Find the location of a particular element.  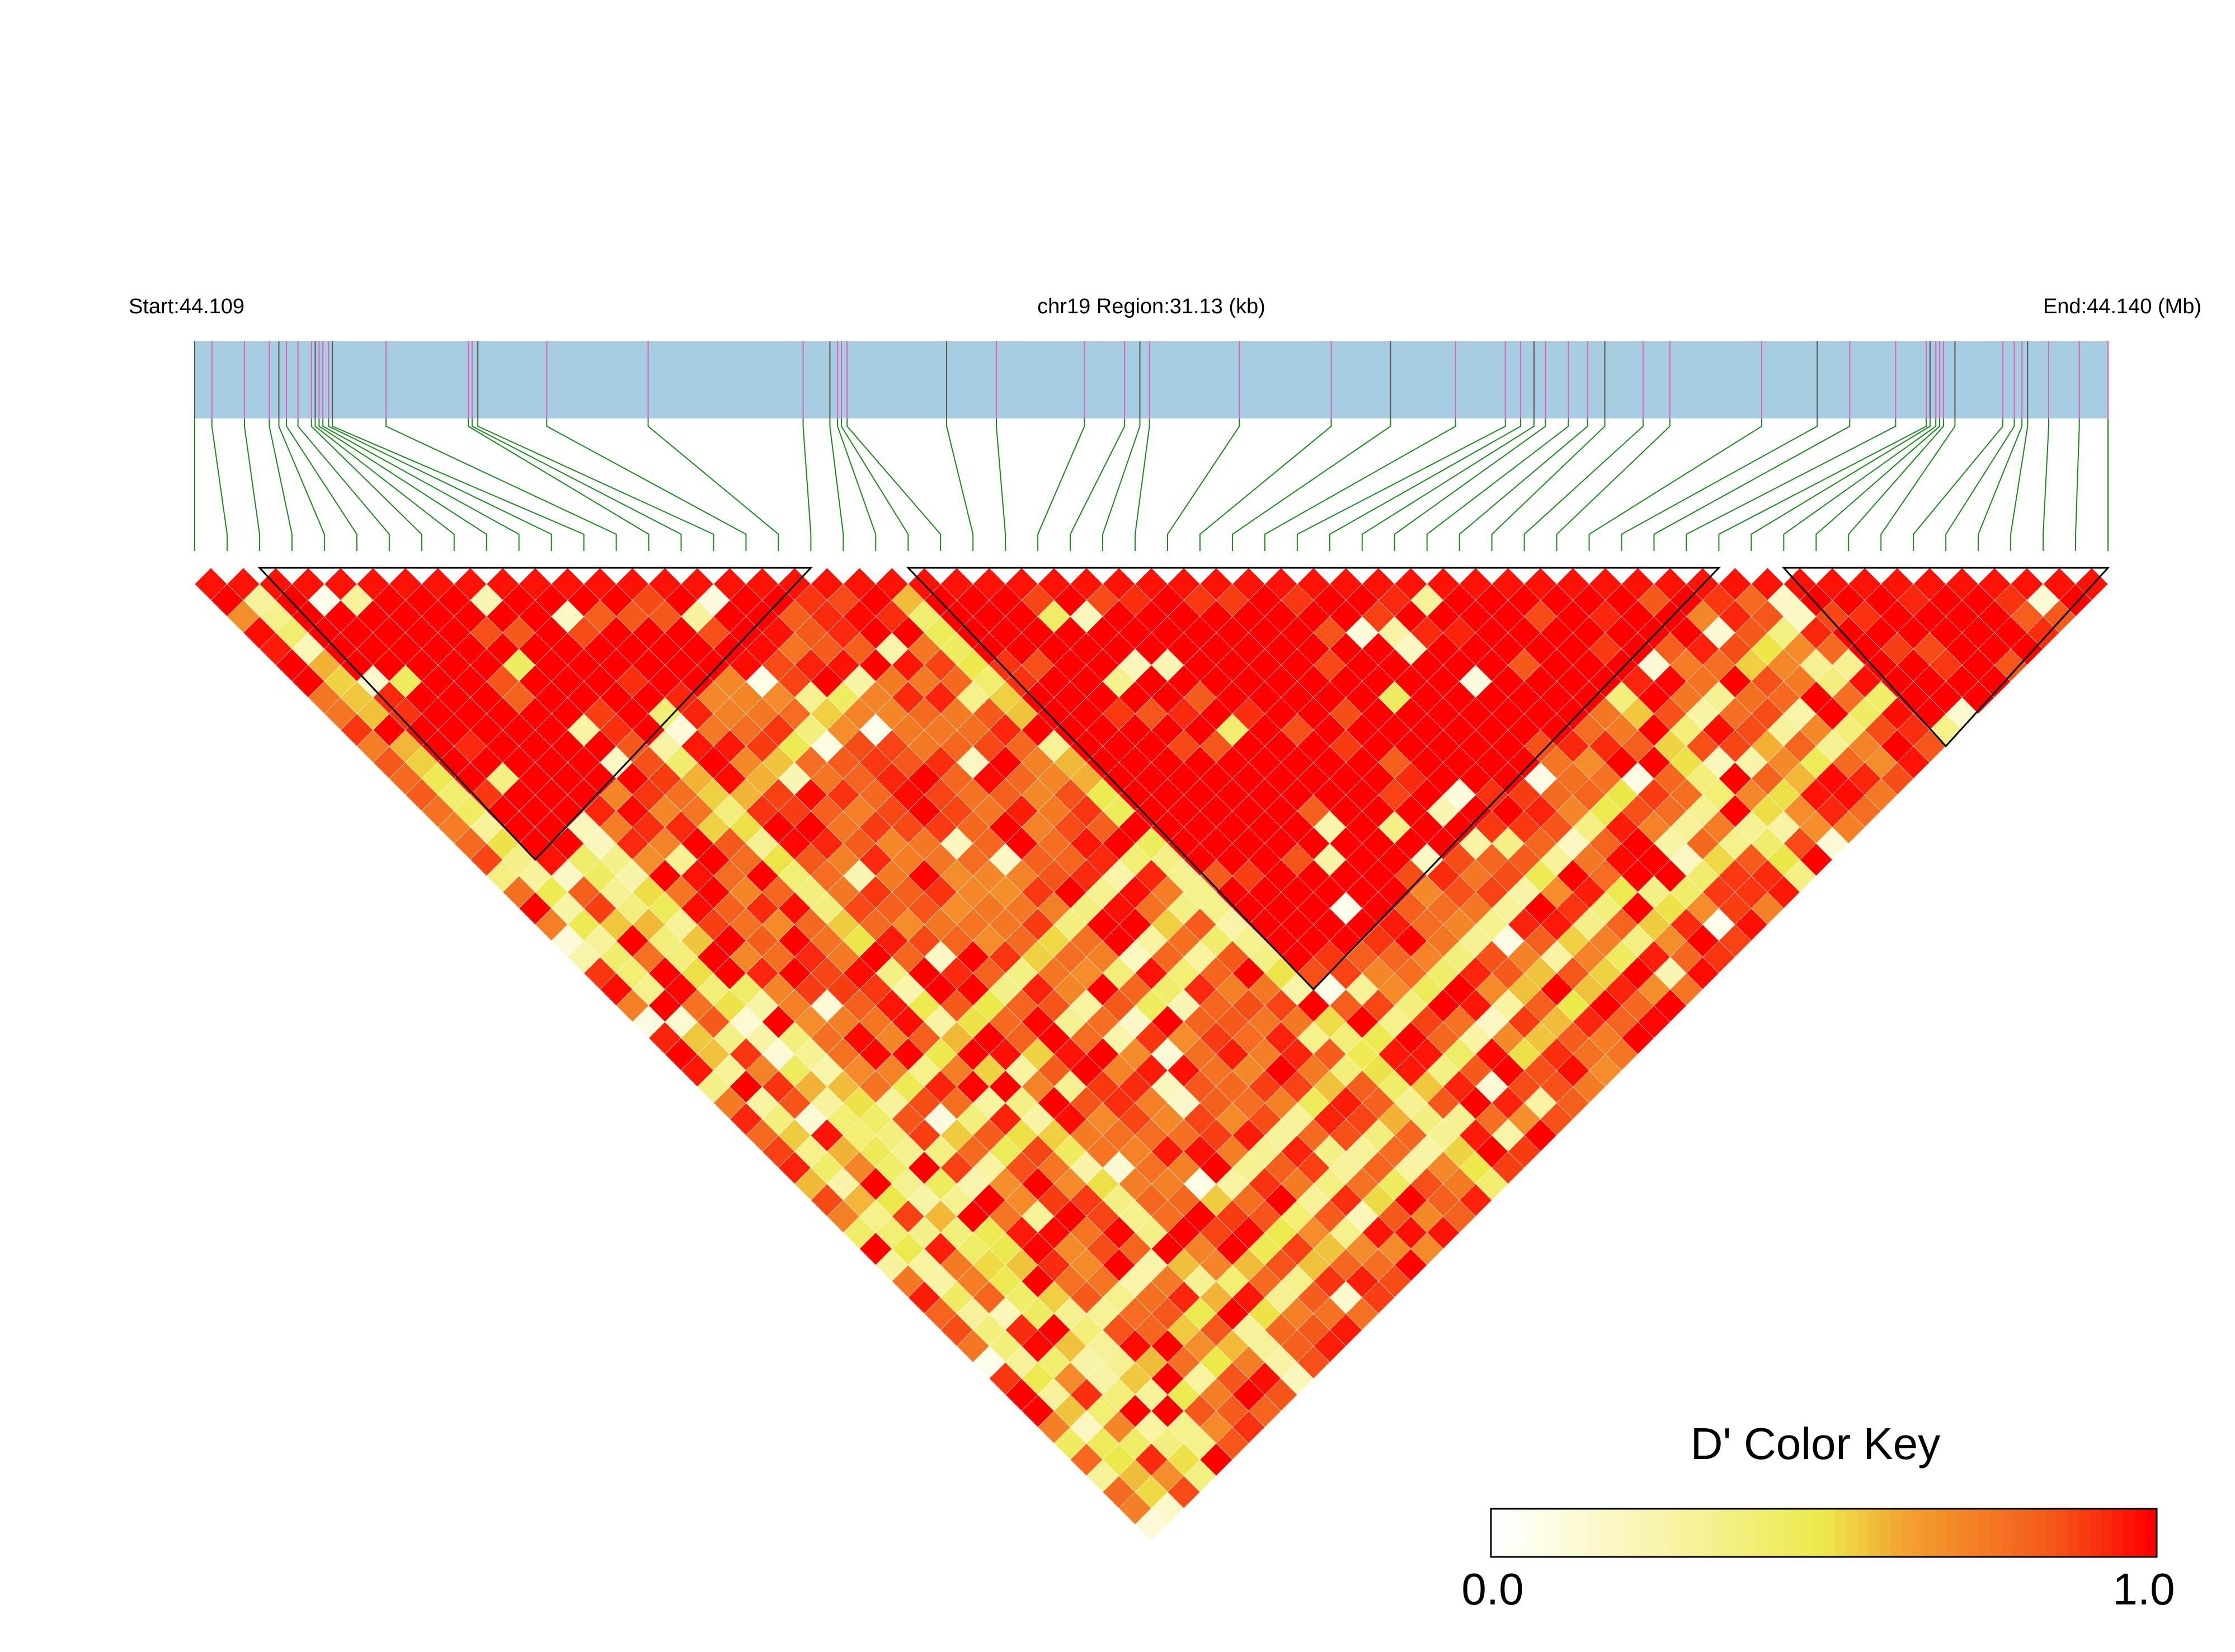

snp-connector is located at coordinates (301, 485).